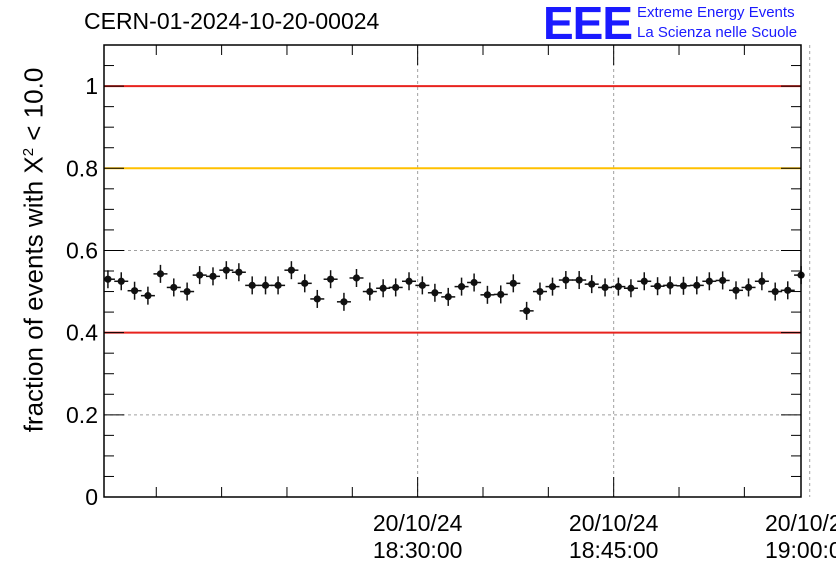 Image resolution: width=836 pixels, height=572 pixels. Describe the element at coordinates (33, 303) in the screenshot. I see `y-axis-label-prefix: fraction of events with` at that location.